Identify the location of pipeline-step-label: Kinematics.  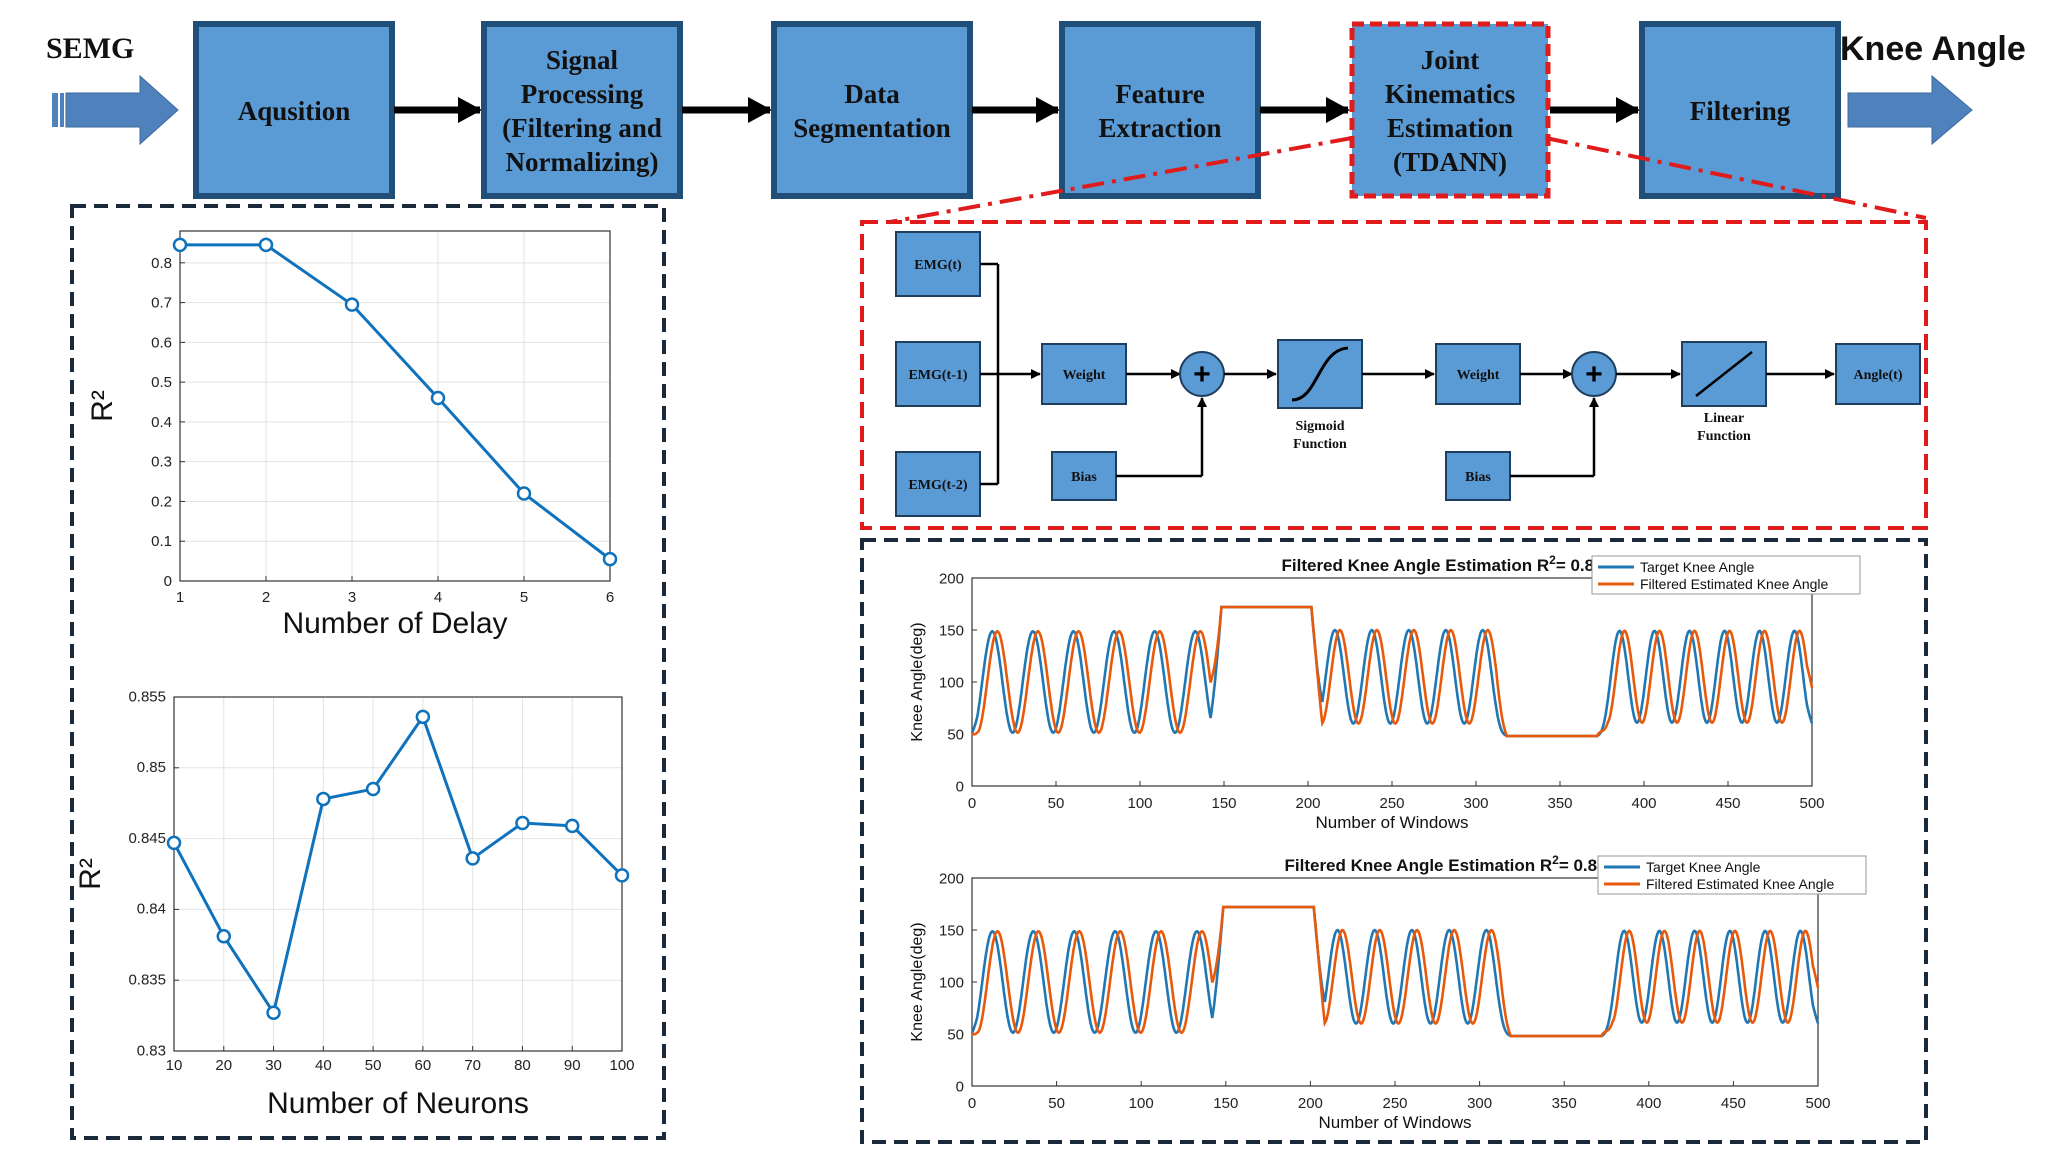
(1450, 94).